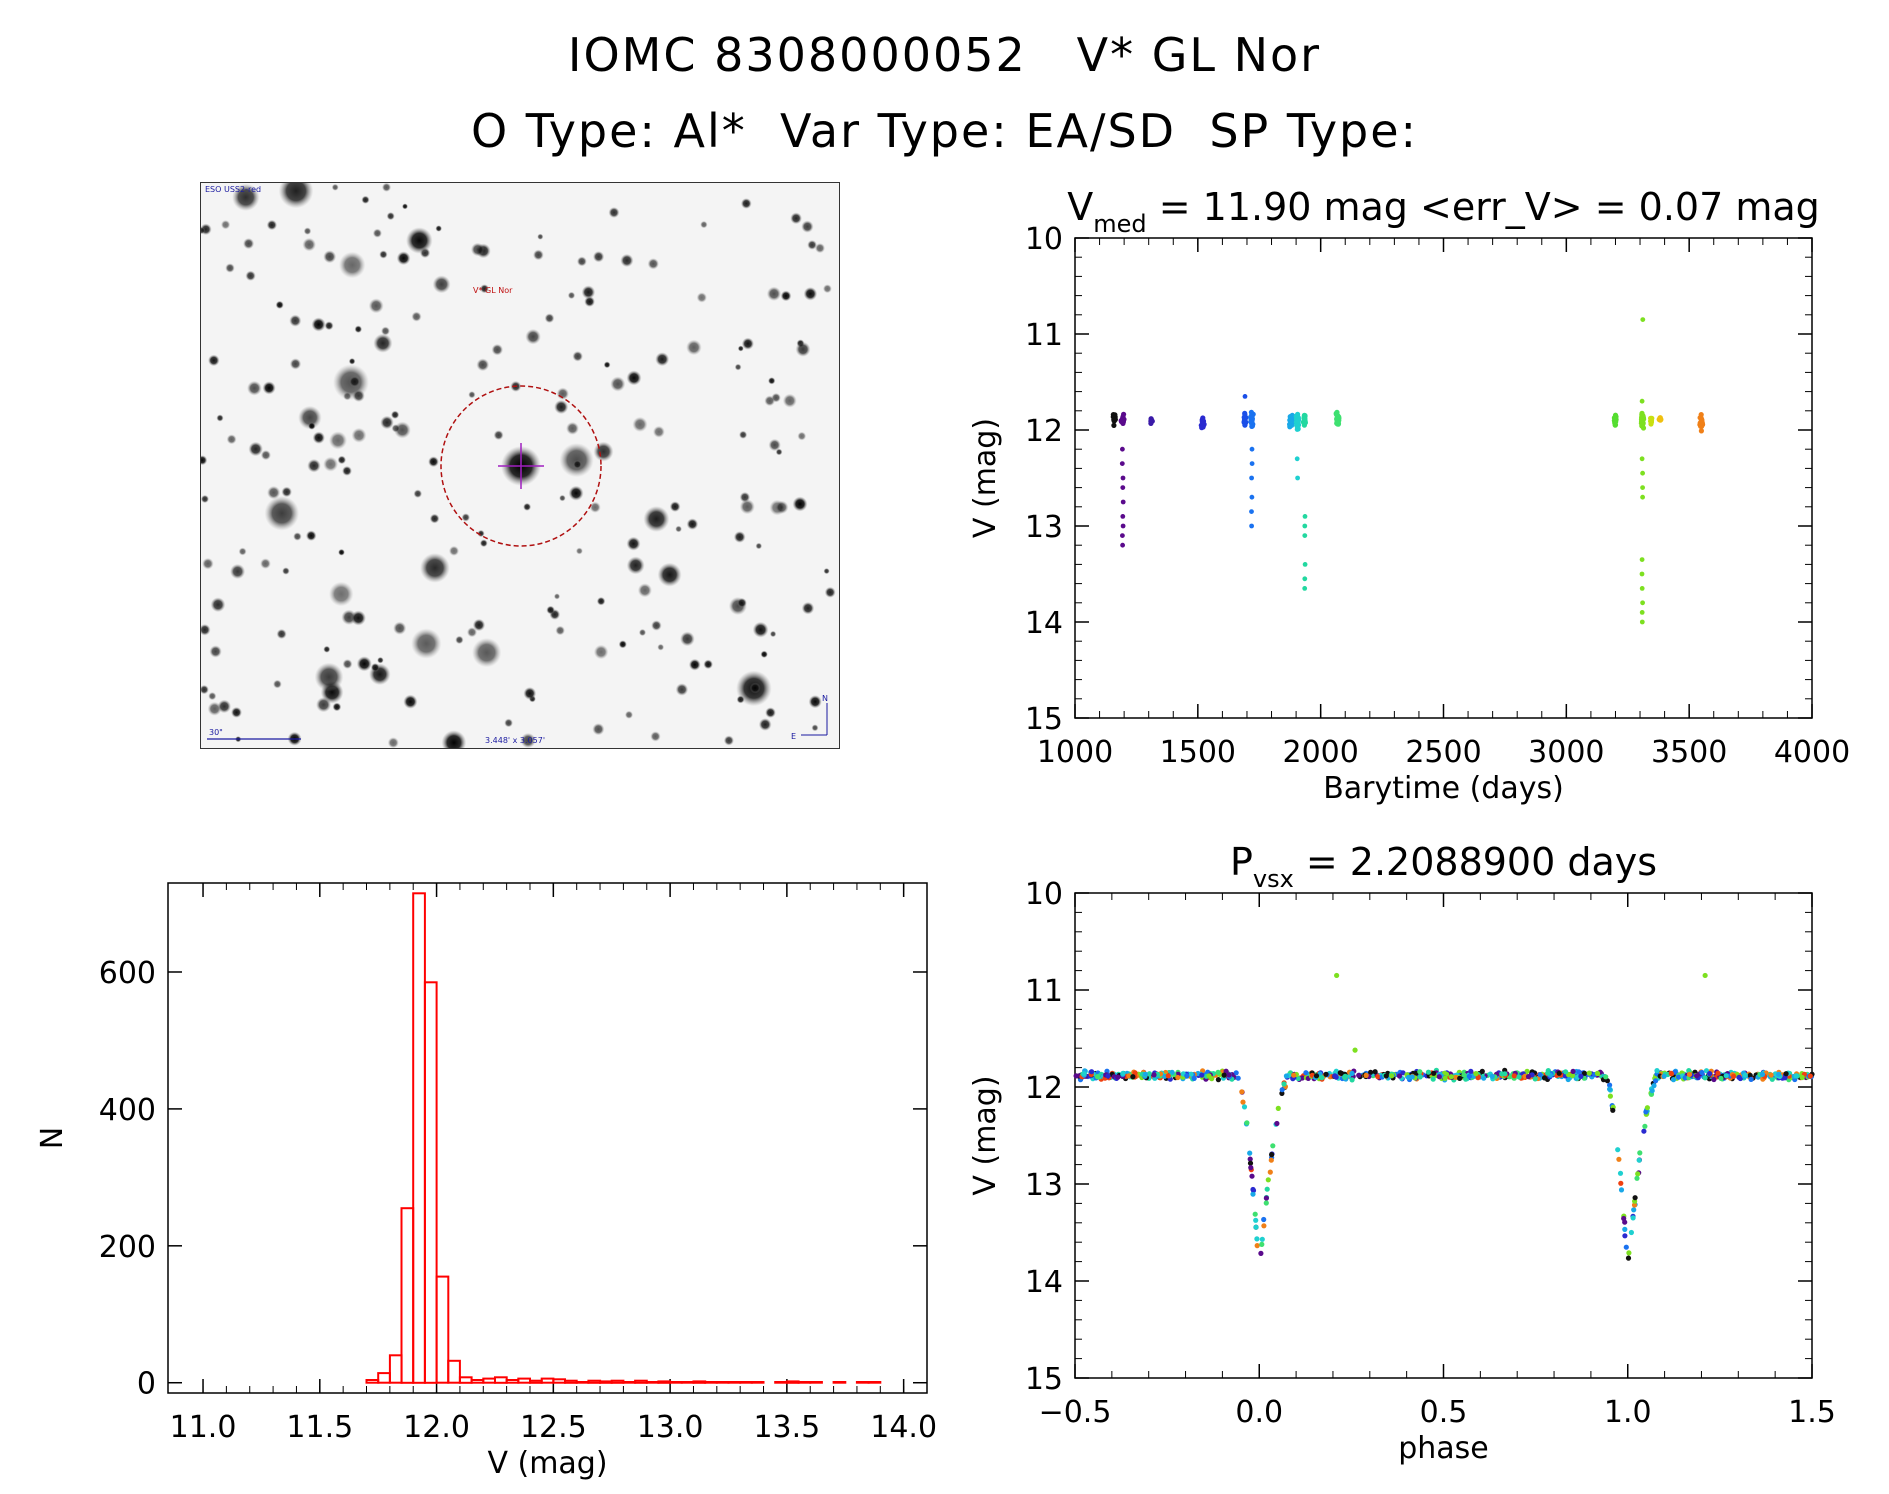 Image resolution: width=1889 pixels, height=1494 pixels. What do you see at coordinates (1689, 752) in the screenshot?
I see `lightcurve-x-tick-label: 3500` at bounding box center [1689, 752].